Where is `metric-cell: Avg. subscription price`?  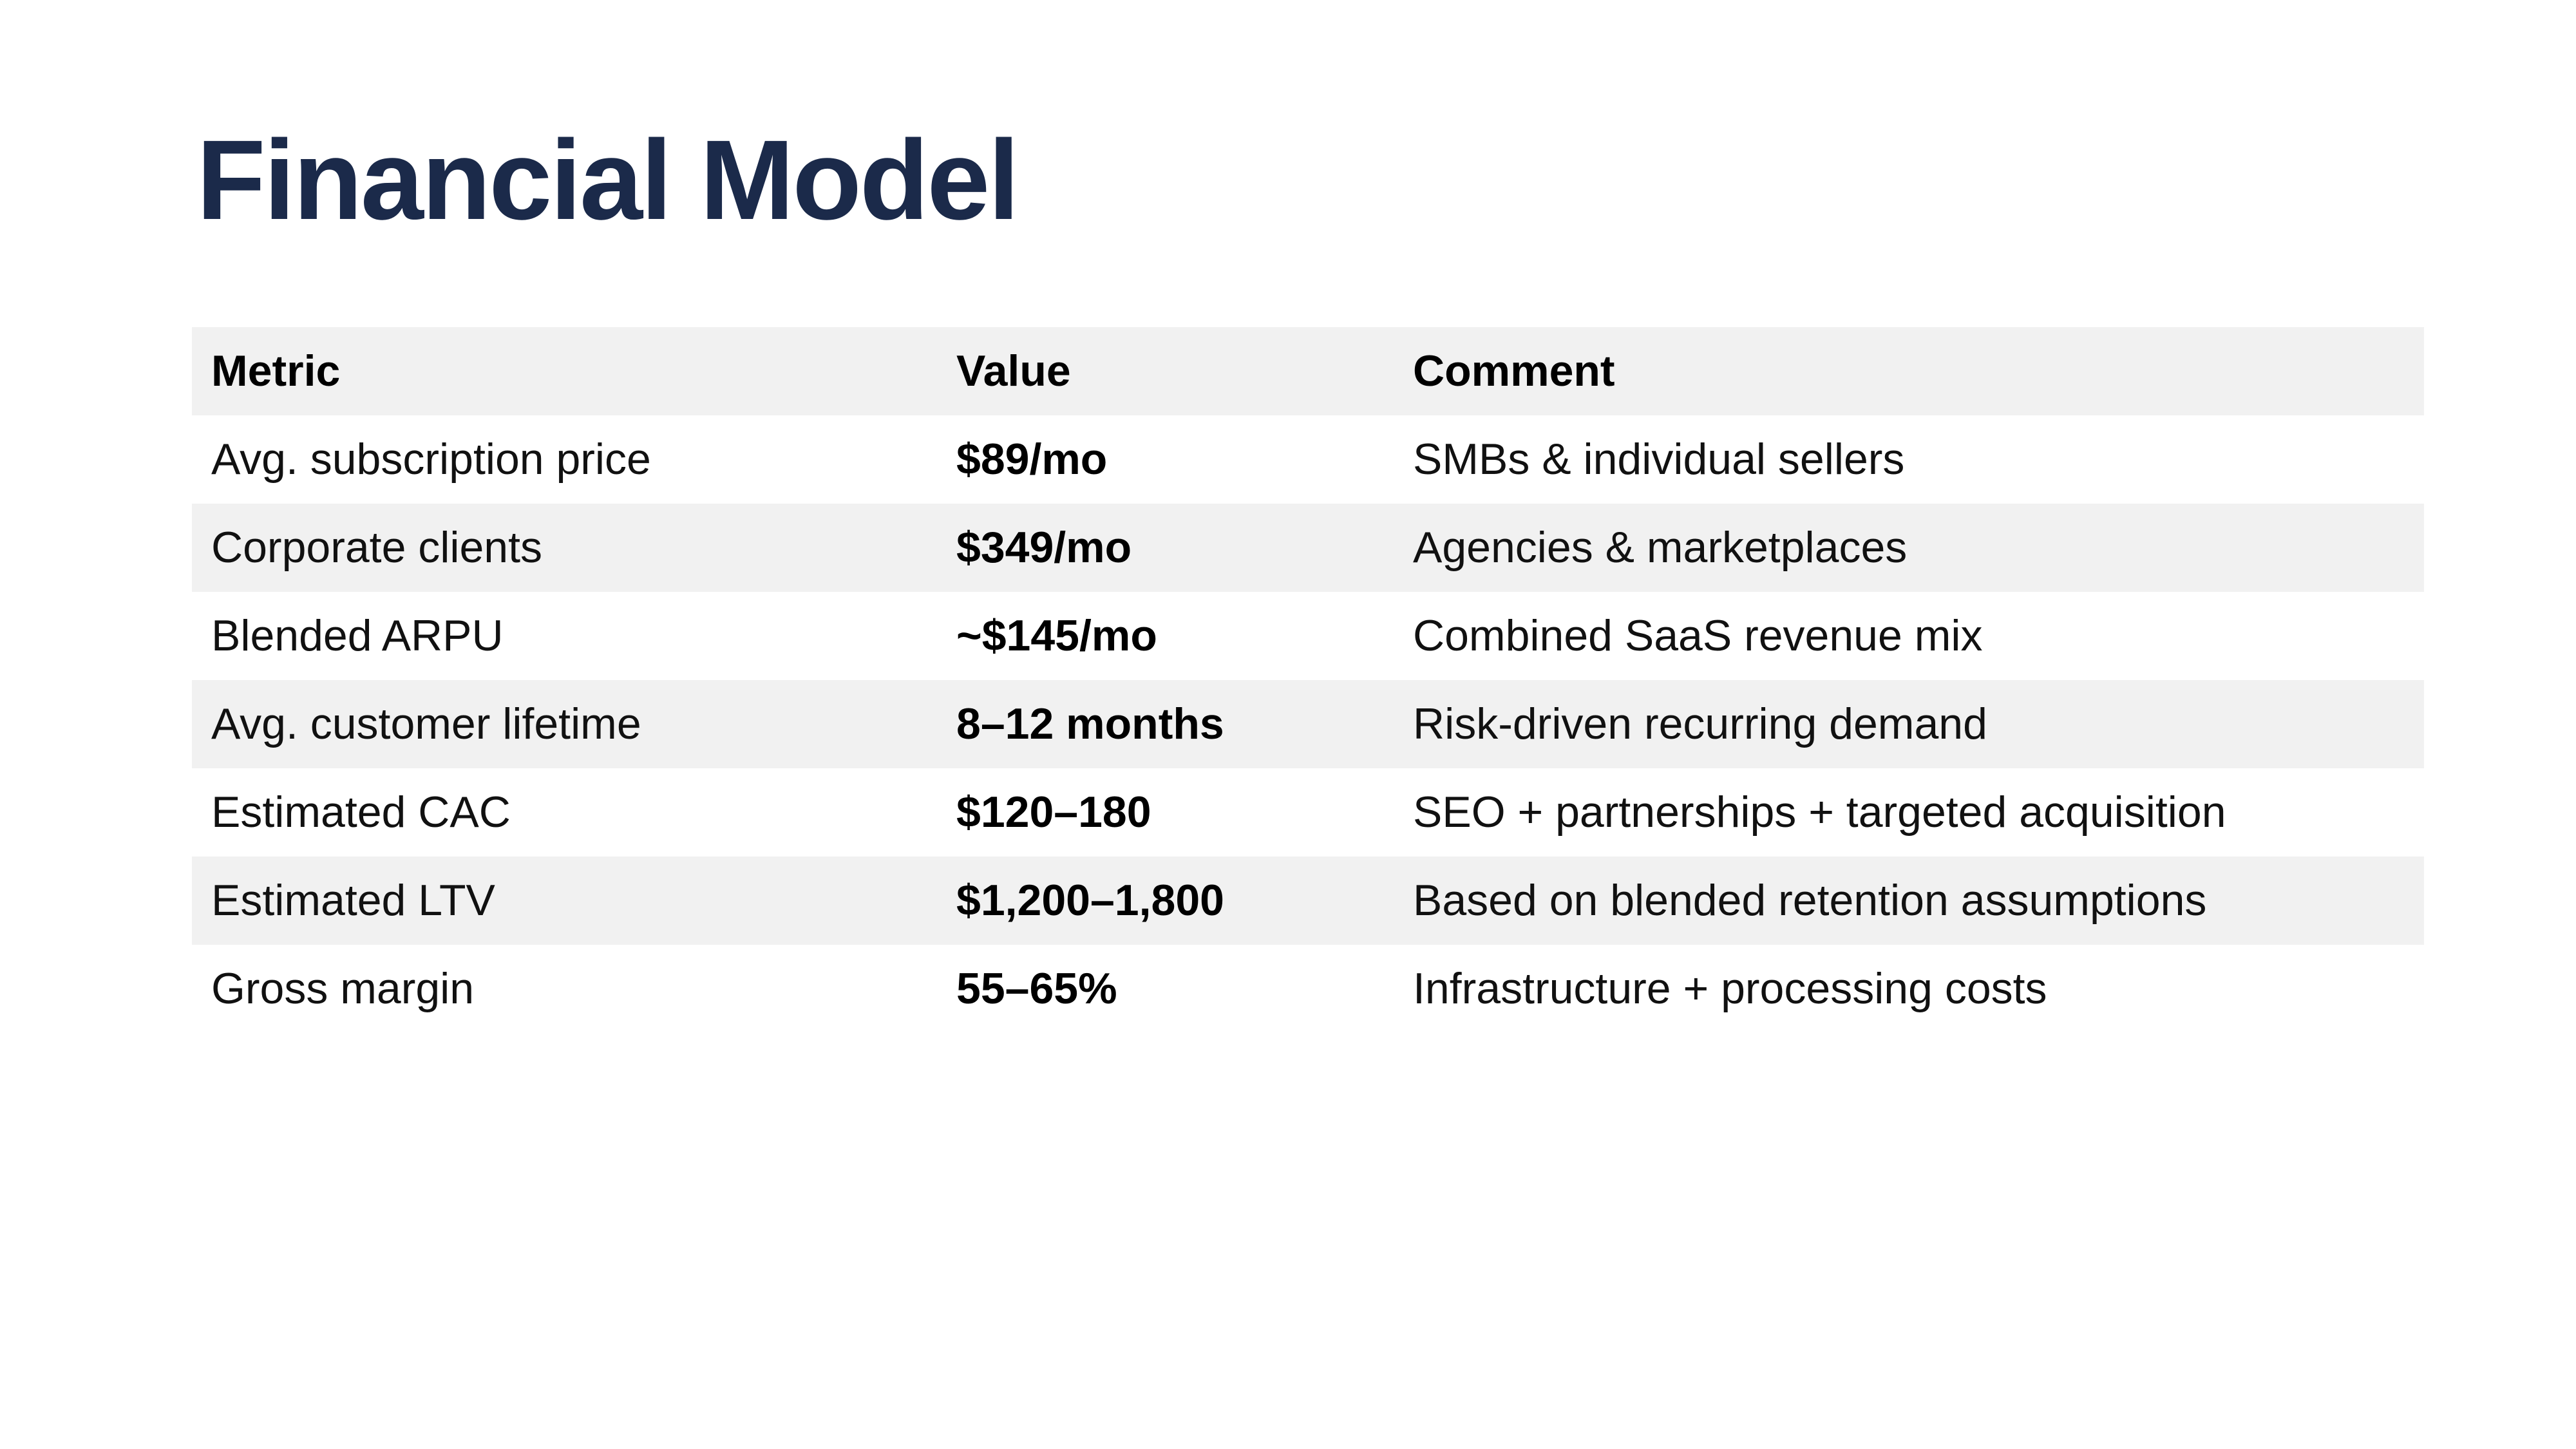
metric-cell: Avg. subscription price is located at coordinates (431, 460).